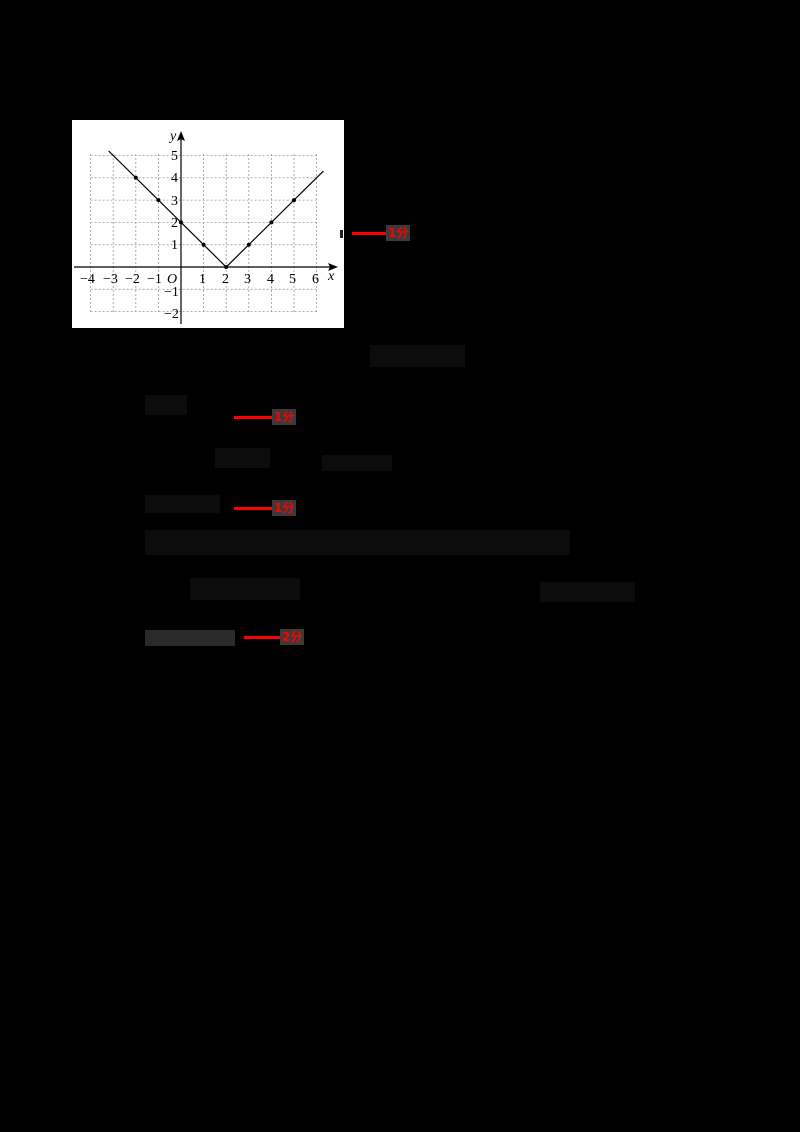  I want to click on grid-lines, so click(204, 233).